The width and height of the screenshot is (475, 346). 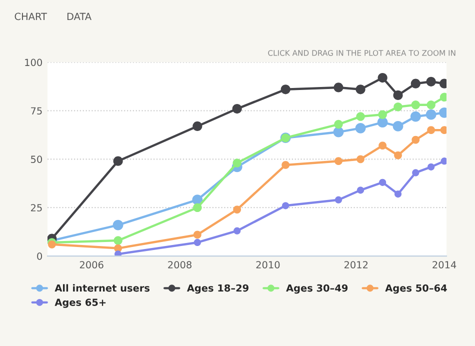 What do you see at coordinates (180, 264) in the screenshot?
I see `x-tick-label: 2008` at bounding box center [180, 264].